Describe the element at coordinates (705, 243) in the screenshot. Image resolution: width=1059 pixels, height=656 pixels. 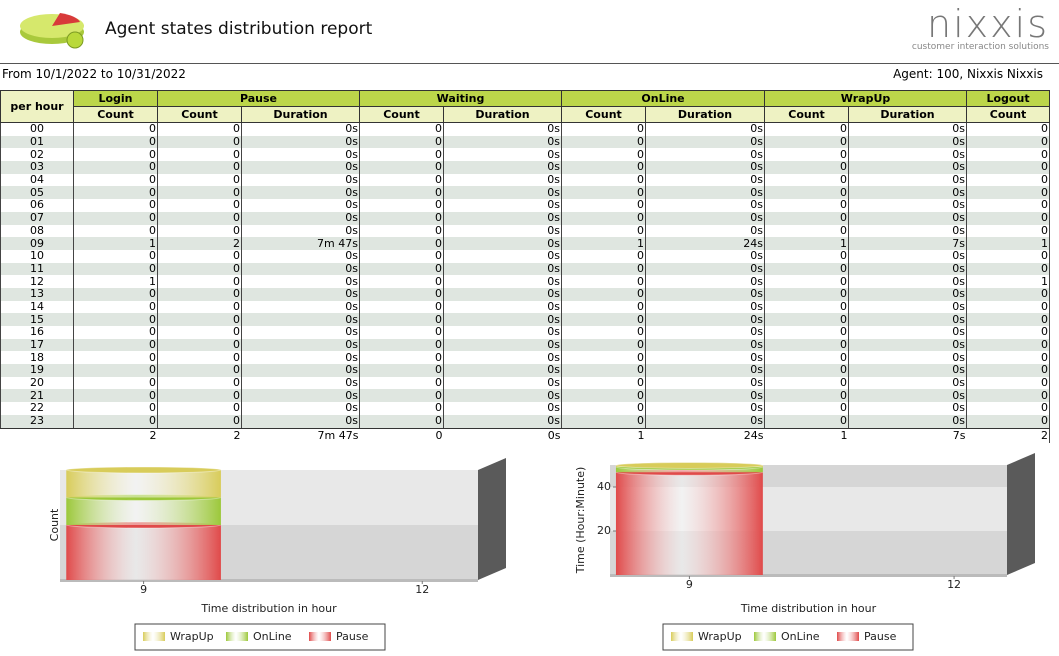
I see `value-cell: 24s` at that location.